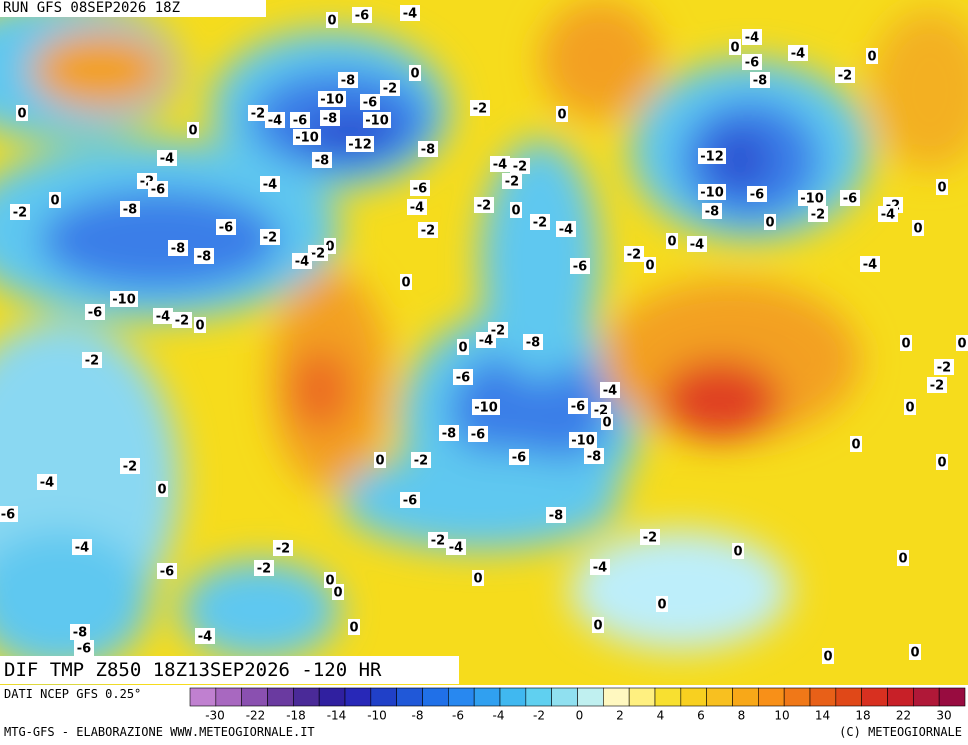 The image size is (968, 745). What do you see at coordinates (458, 716) in the screenshot?
I see `colorbar-tick-label: -6` at bounding box center [458, 716].